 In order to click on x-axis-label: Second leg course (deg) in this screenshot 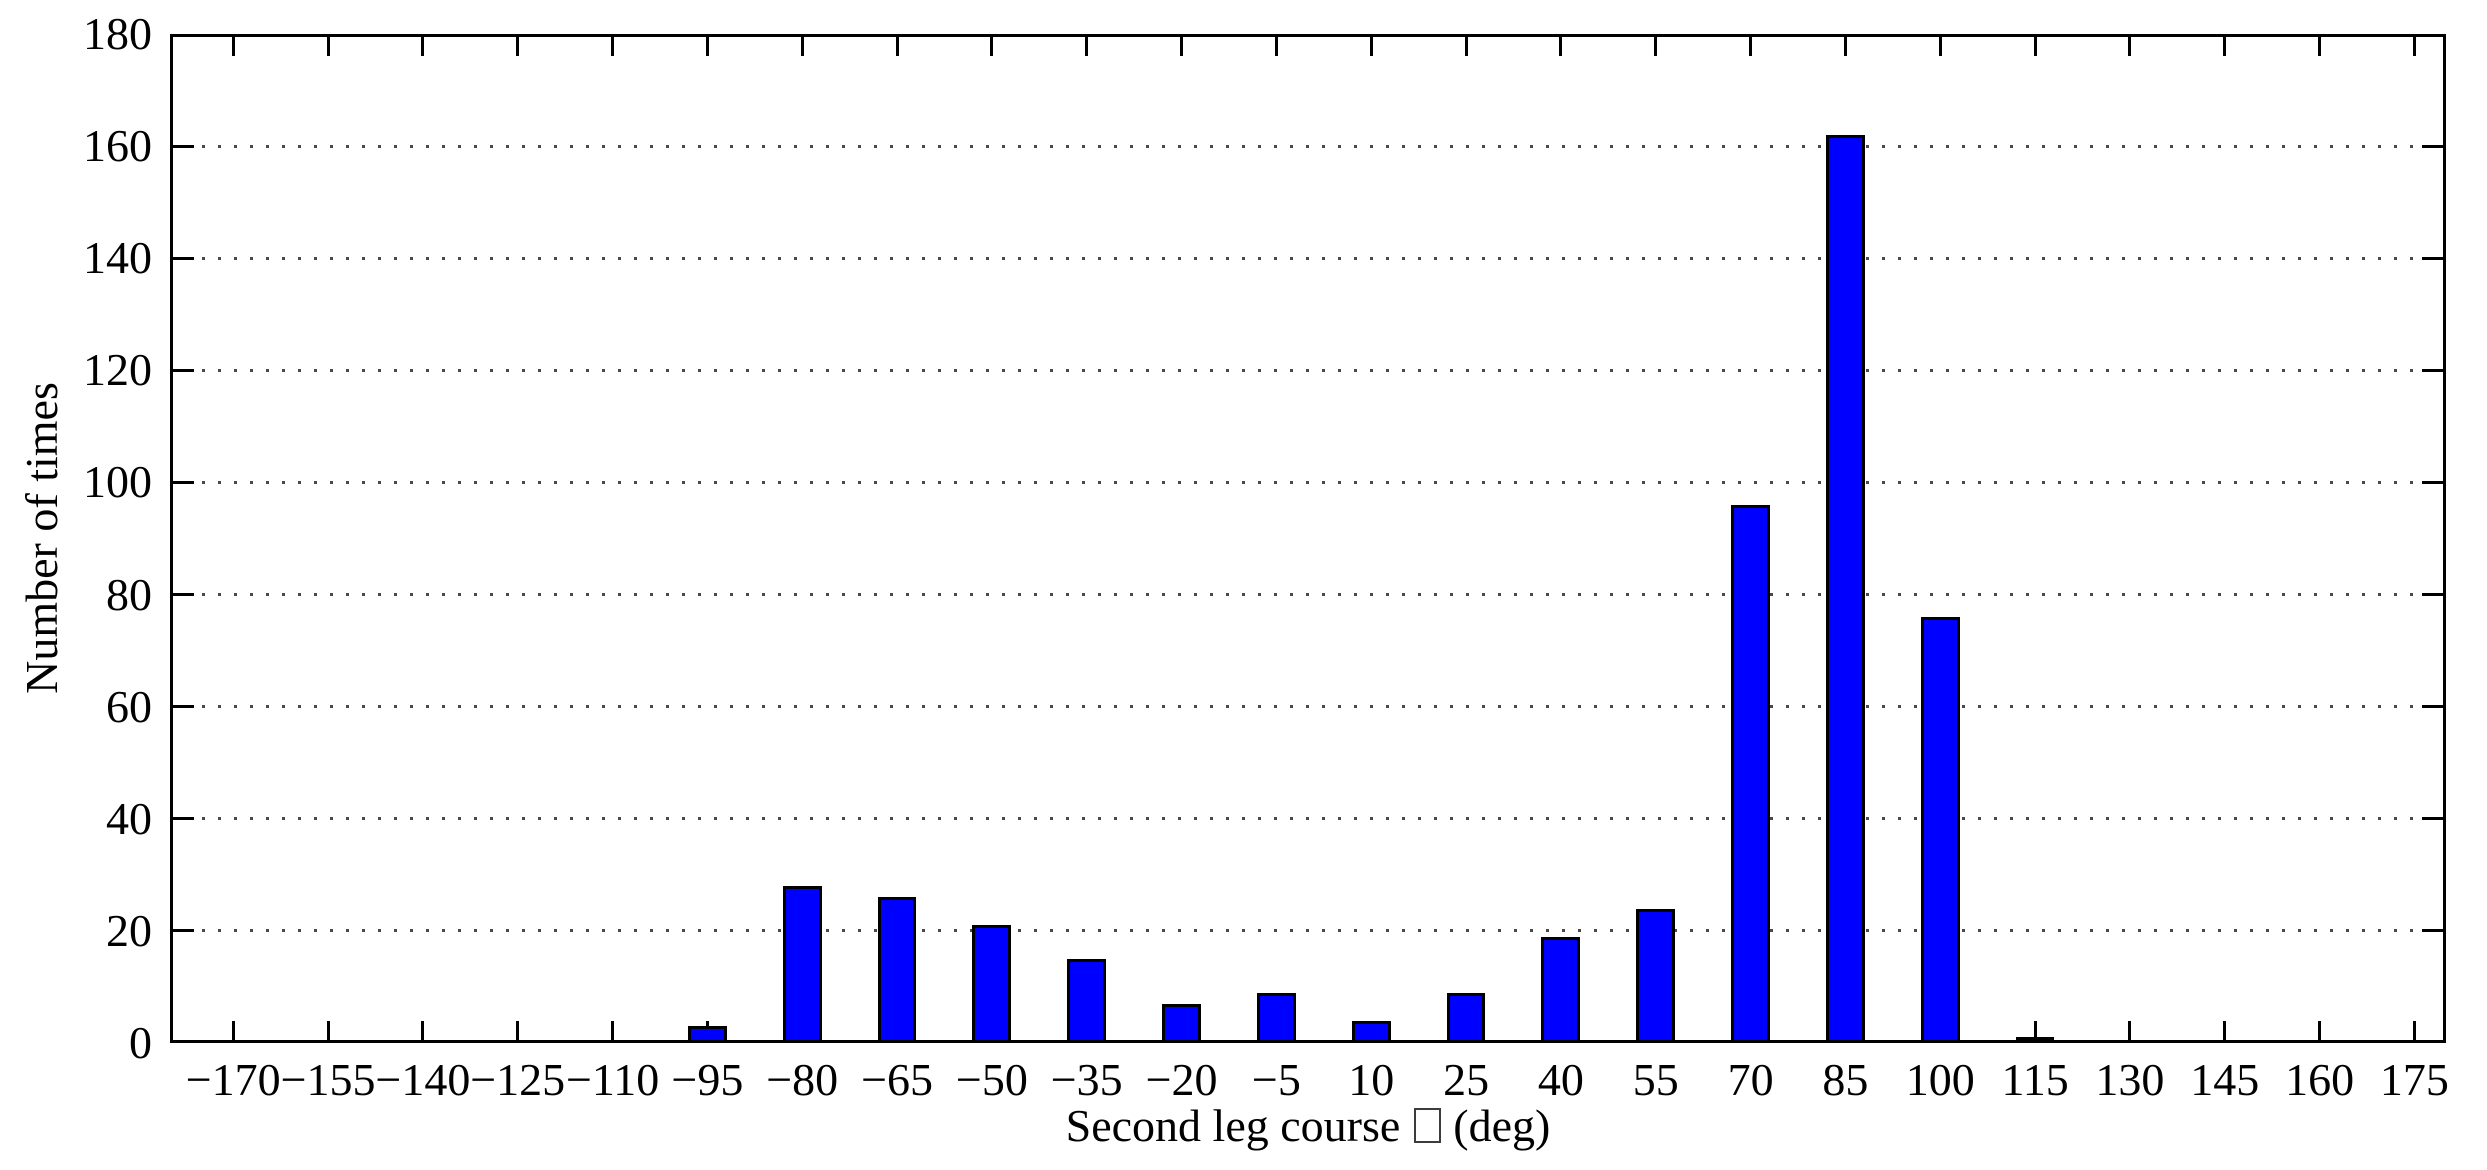, I will do `click(1308, 1126)`.